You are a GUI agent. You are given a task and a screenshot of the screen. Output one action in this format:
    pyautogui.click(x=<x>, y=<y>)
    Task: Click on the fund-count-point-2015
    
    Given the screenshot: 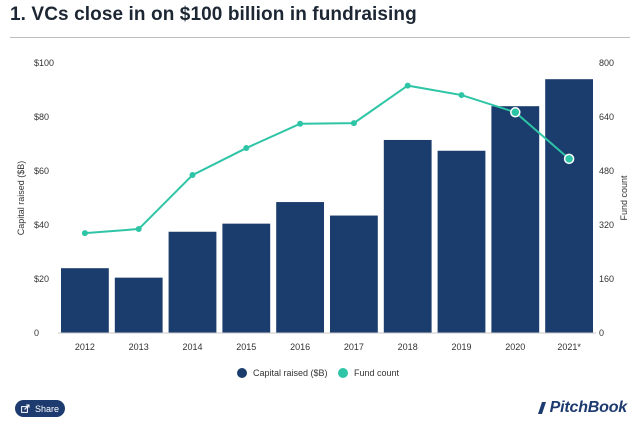 What is the action you would take?
    pyautogui.click(x=246, y=148)
    